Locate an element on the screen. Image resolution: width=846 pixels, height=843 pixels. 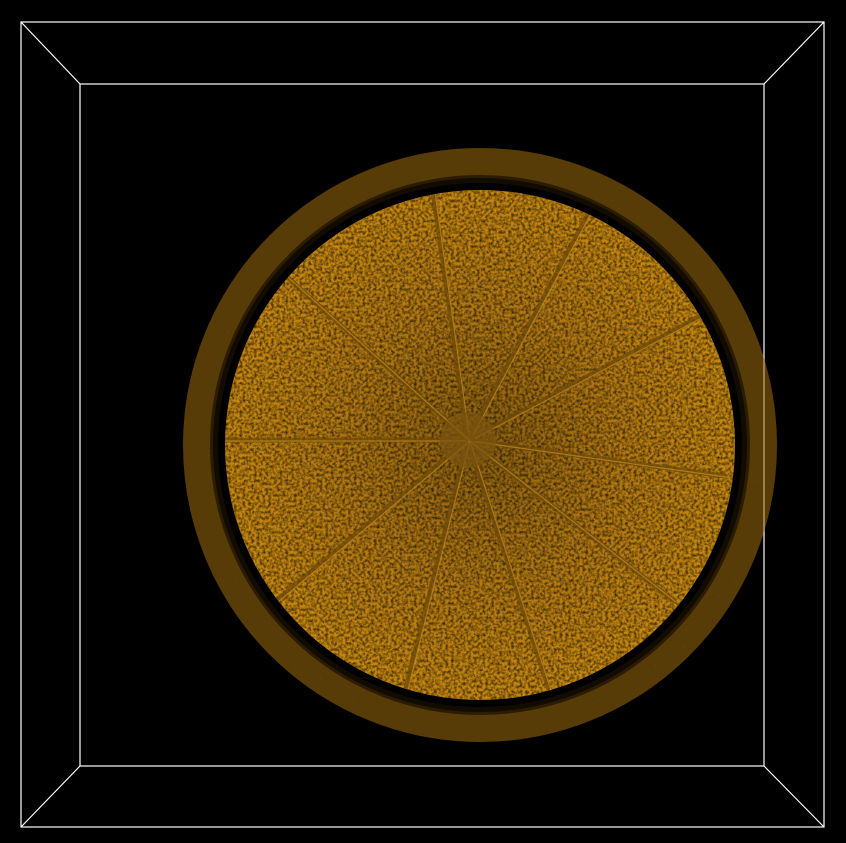
bbox-edge-bottom-left is located at coordinates (50, 796).